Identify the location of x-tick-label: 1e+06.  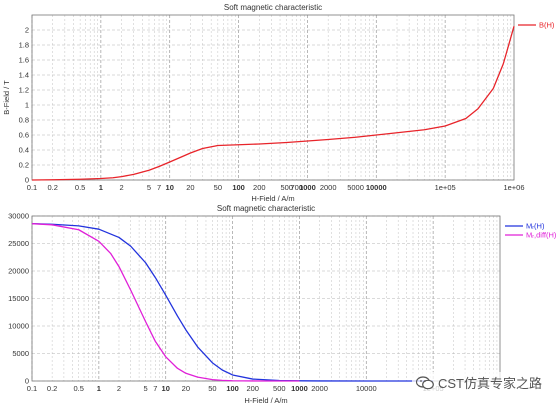
(513, 187).